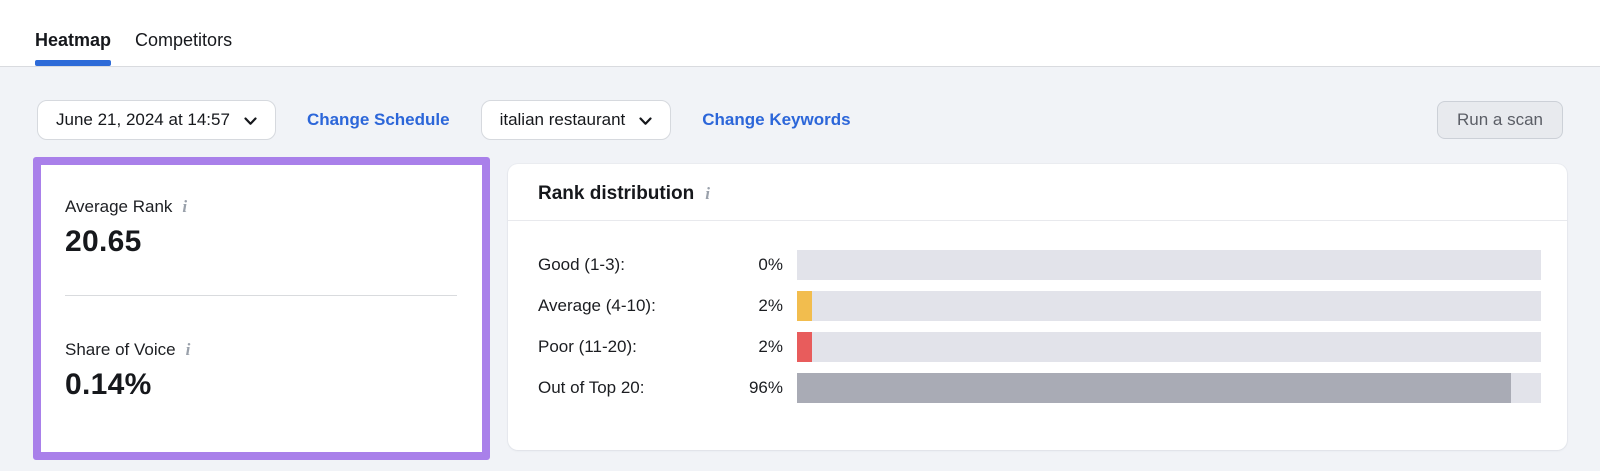 This screenshot has height=471, width=1600. Describe the element at coordinates (119, 206) in the screenshot. I see `average-rank-label: Average Rank` at that location.